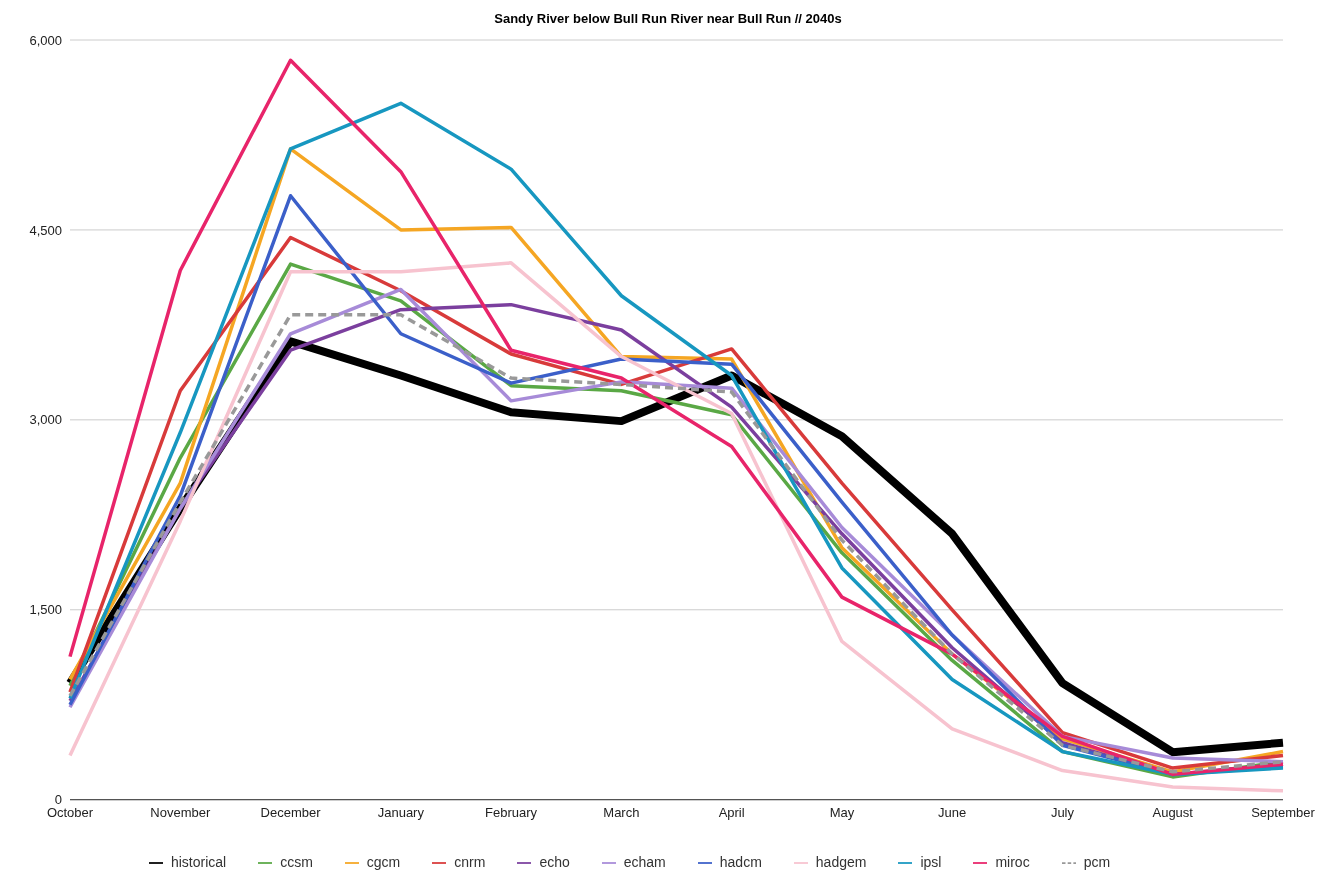 This screenshot has height=886, width=1335. Describe the element at coordinates (1012, 861) in the screenshot. I see `legend-label: miroc` at that location.